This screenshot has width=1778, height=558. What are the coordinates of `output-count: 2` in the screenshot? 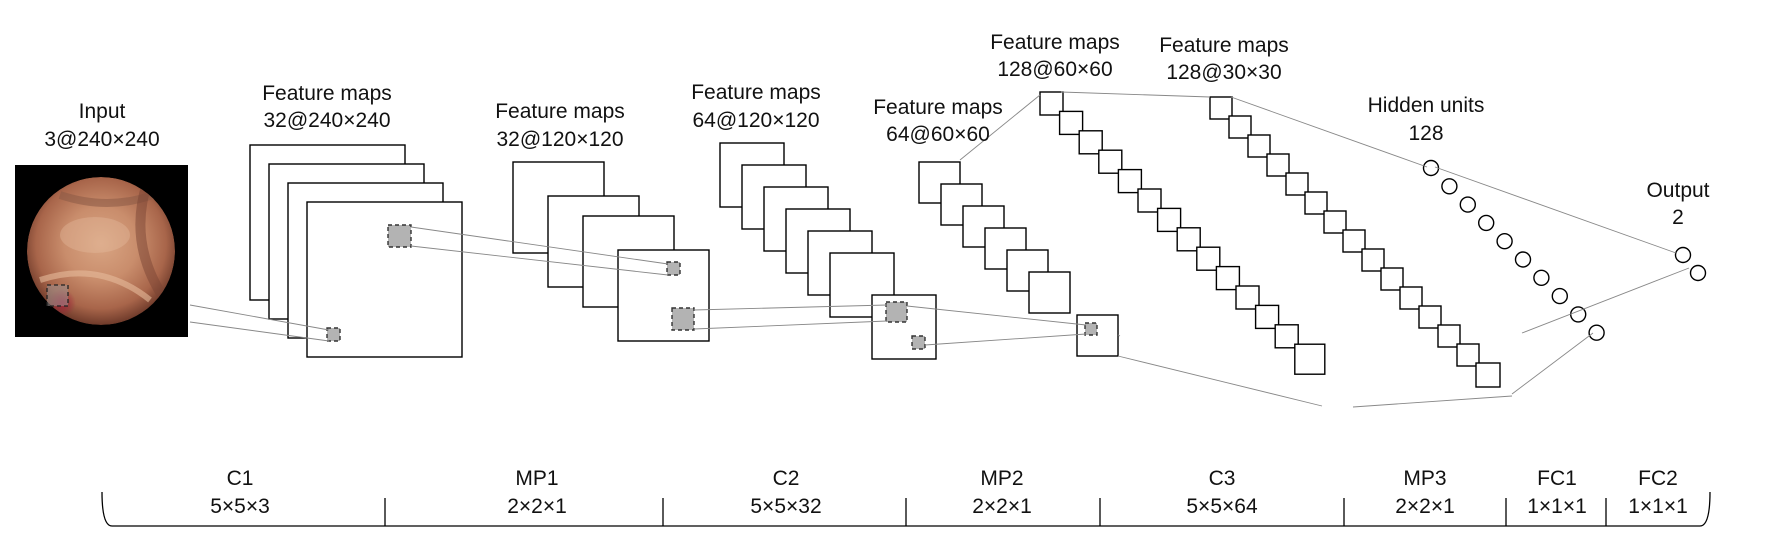 It's located at (1678, 217).